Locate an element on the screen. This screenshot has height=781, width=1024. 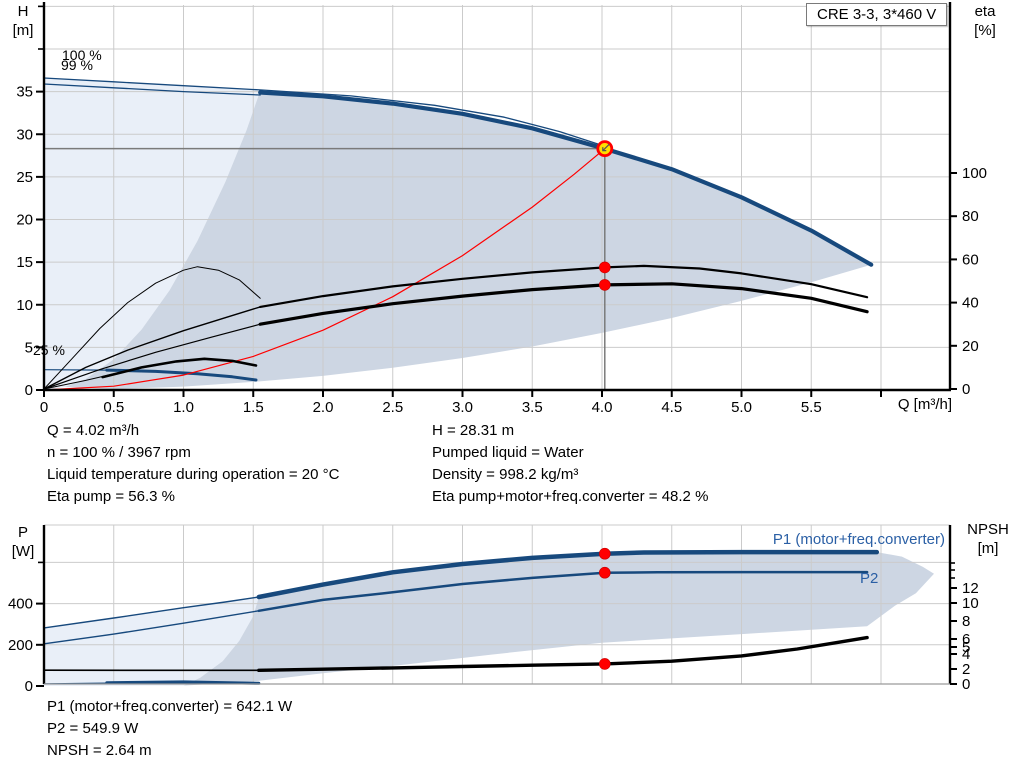
svg-text: 1.5 is located at coordinates (253, 407).